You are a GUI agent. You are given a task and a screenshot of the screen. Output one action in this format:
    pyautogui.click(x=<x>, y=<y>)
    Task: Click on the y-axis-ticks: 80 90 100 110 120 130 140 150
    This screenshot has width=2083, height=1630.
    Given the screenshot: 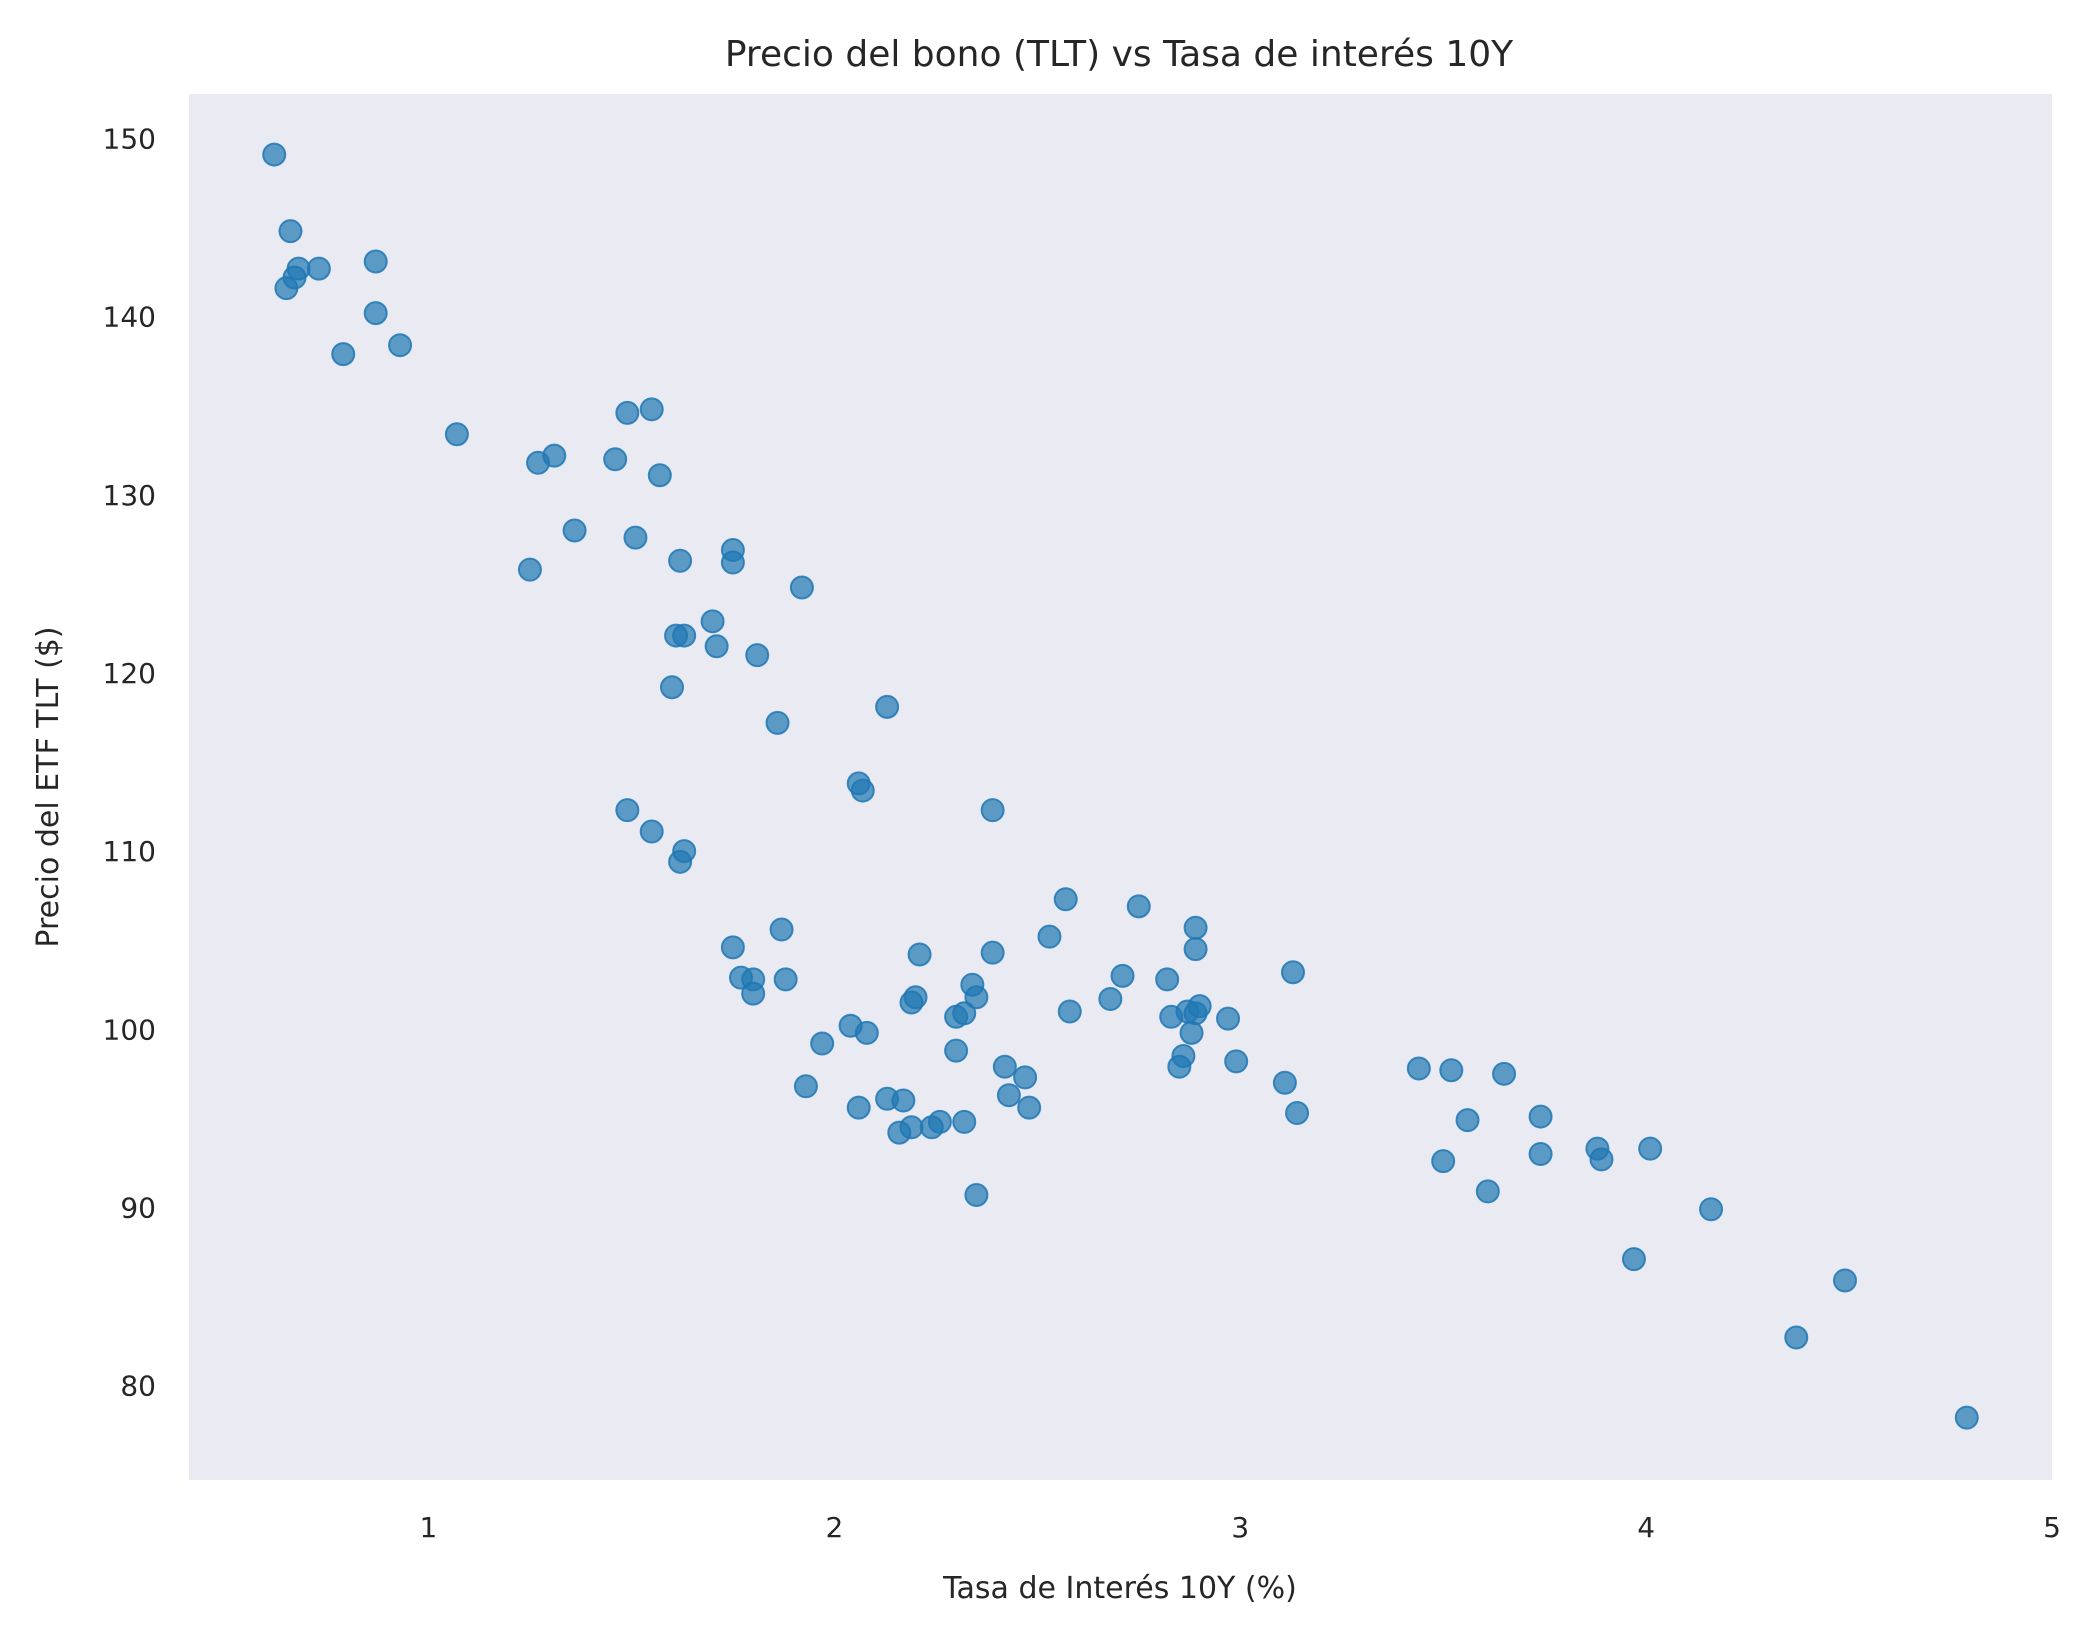 What is the action you would take?
    pyautogui.click(x=129, y=763)
    